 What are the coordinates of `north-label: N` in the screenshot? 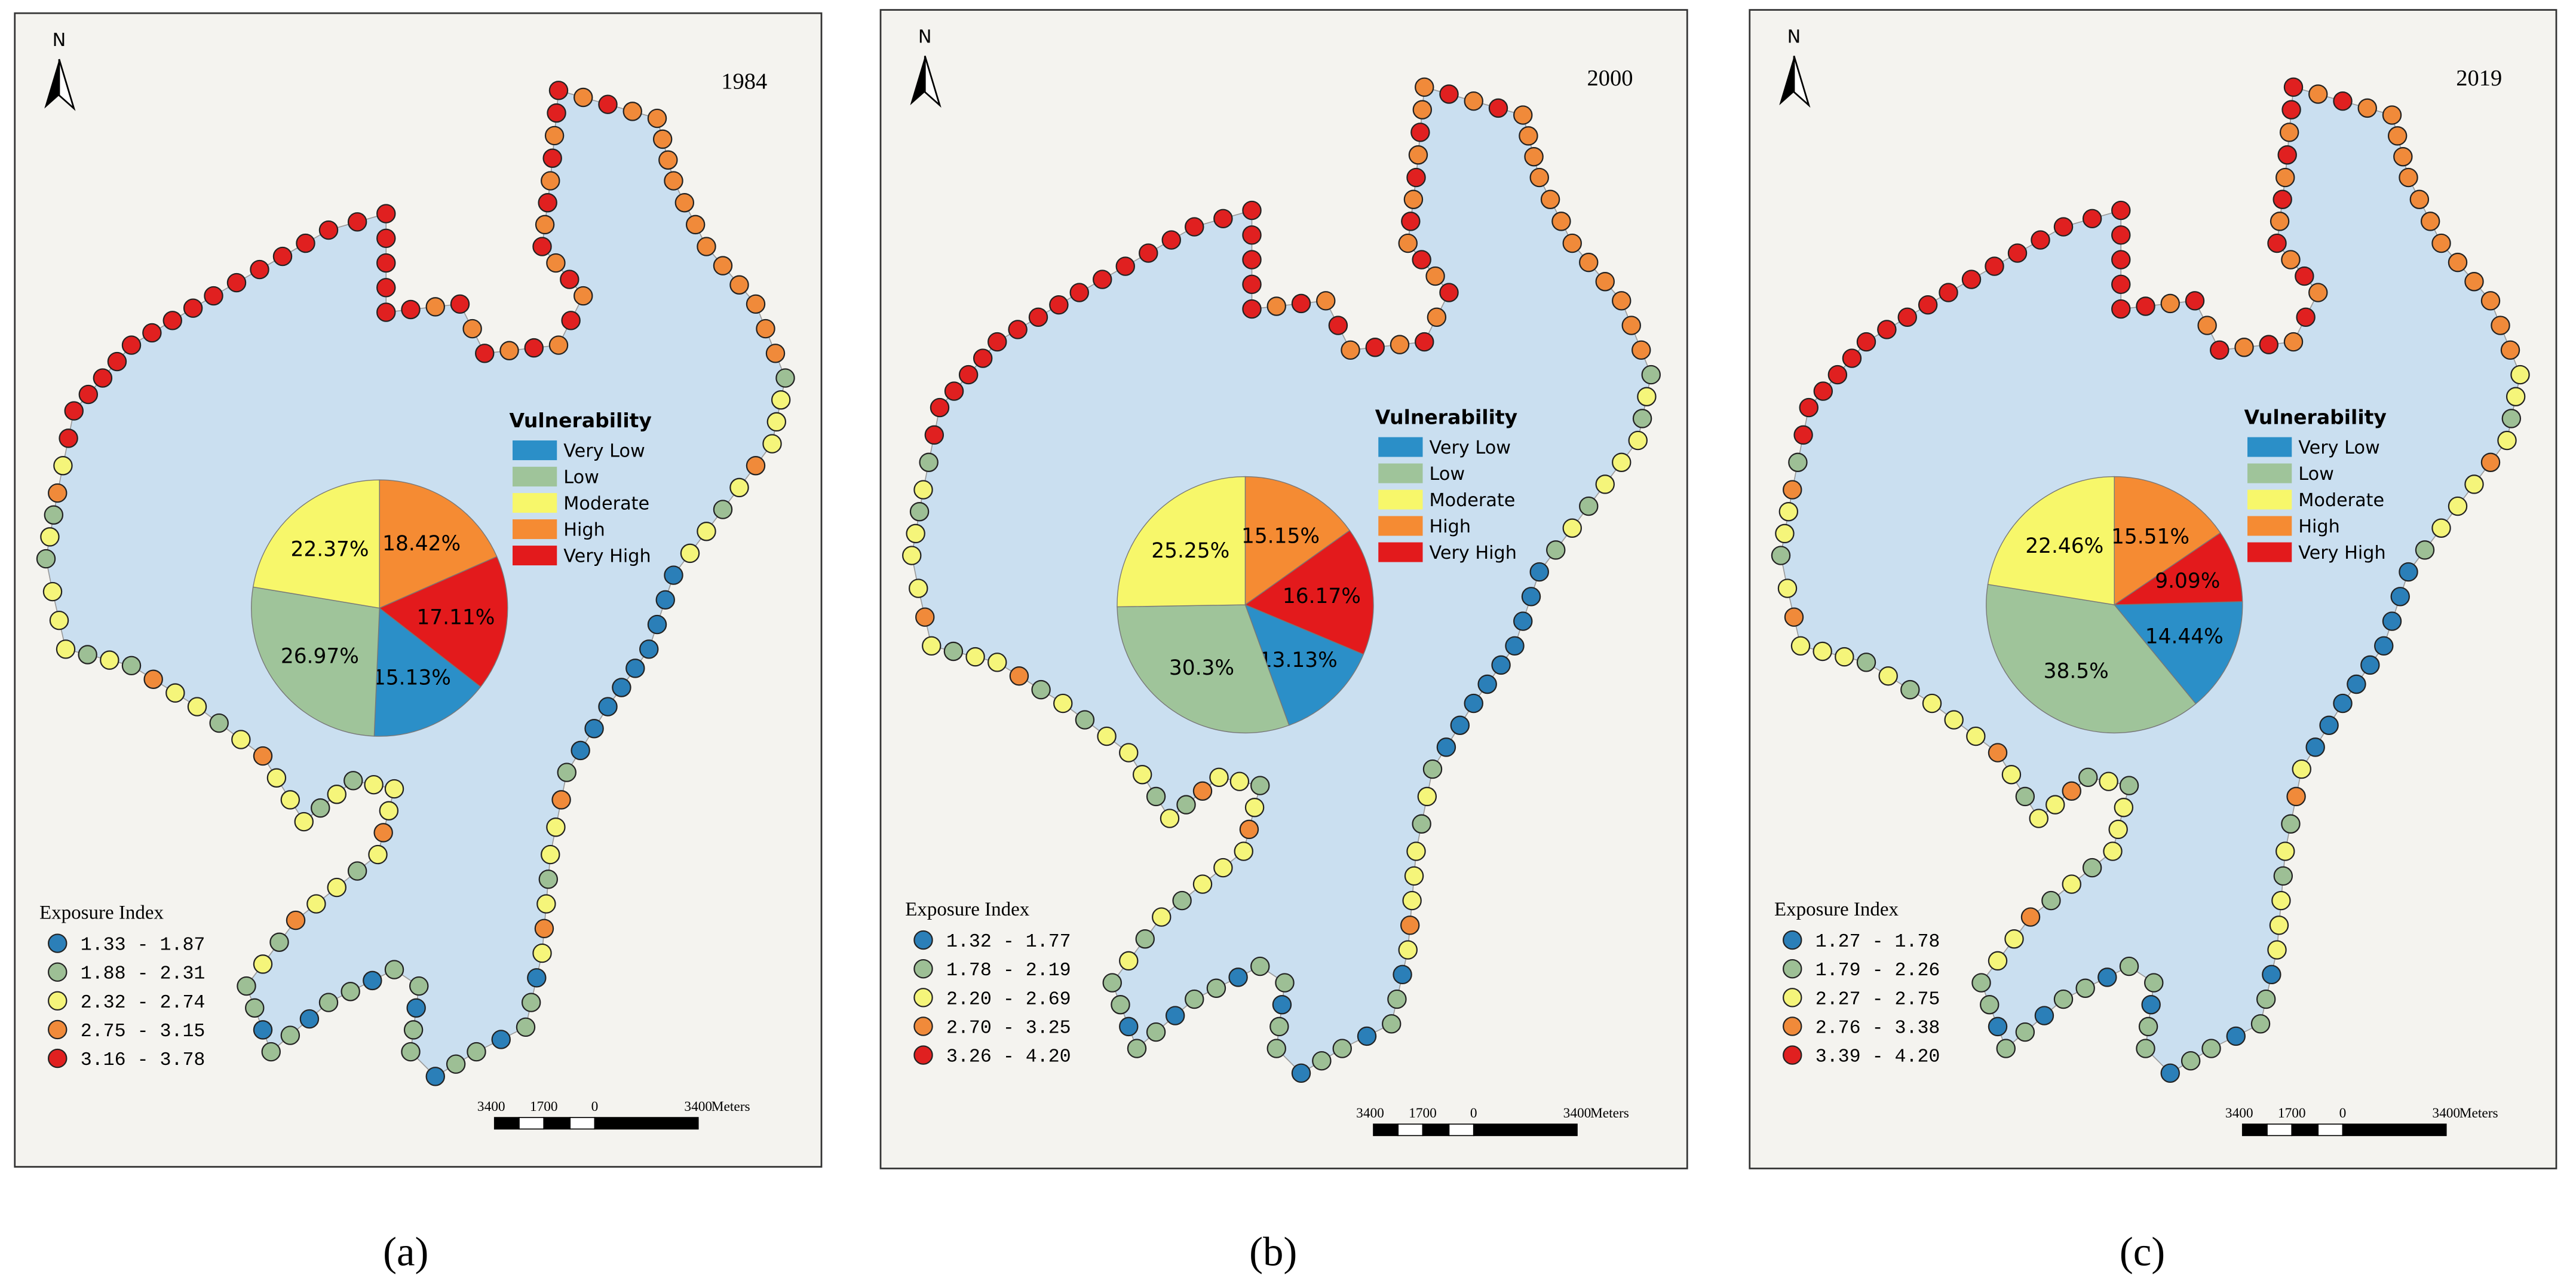 It's located at (59, 40).